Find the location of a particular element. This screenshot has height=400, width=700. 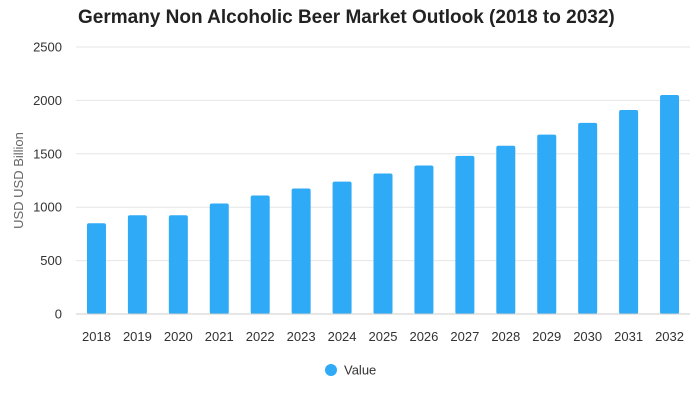

y-tick-label: 1000 is located at coordinates (47, 207).